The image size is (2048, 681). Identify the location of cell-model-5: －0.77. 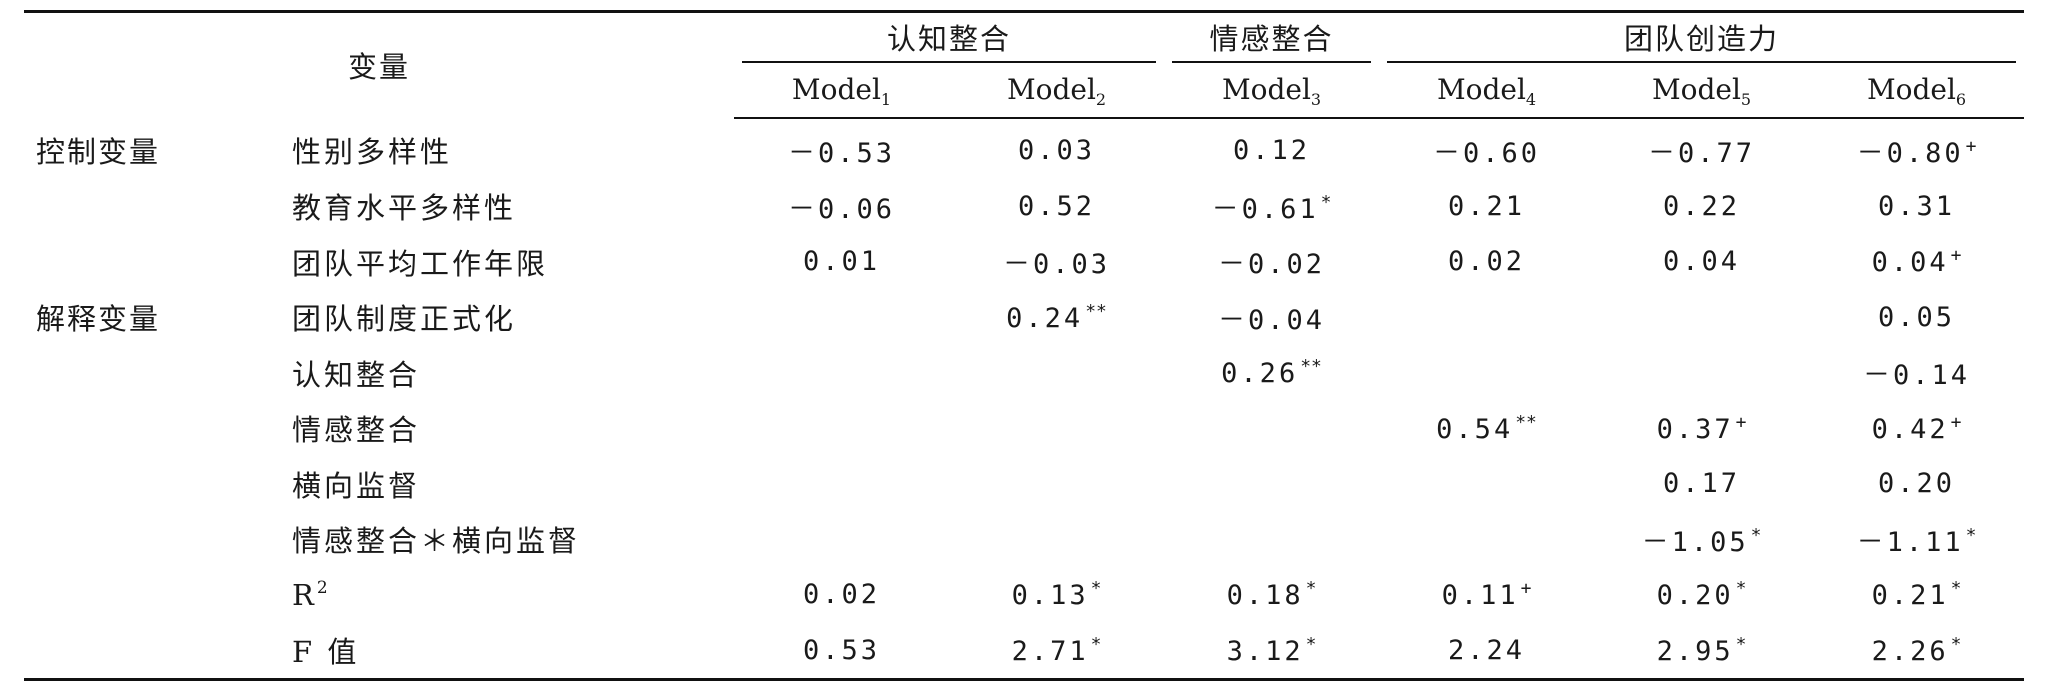
(1701, 148).